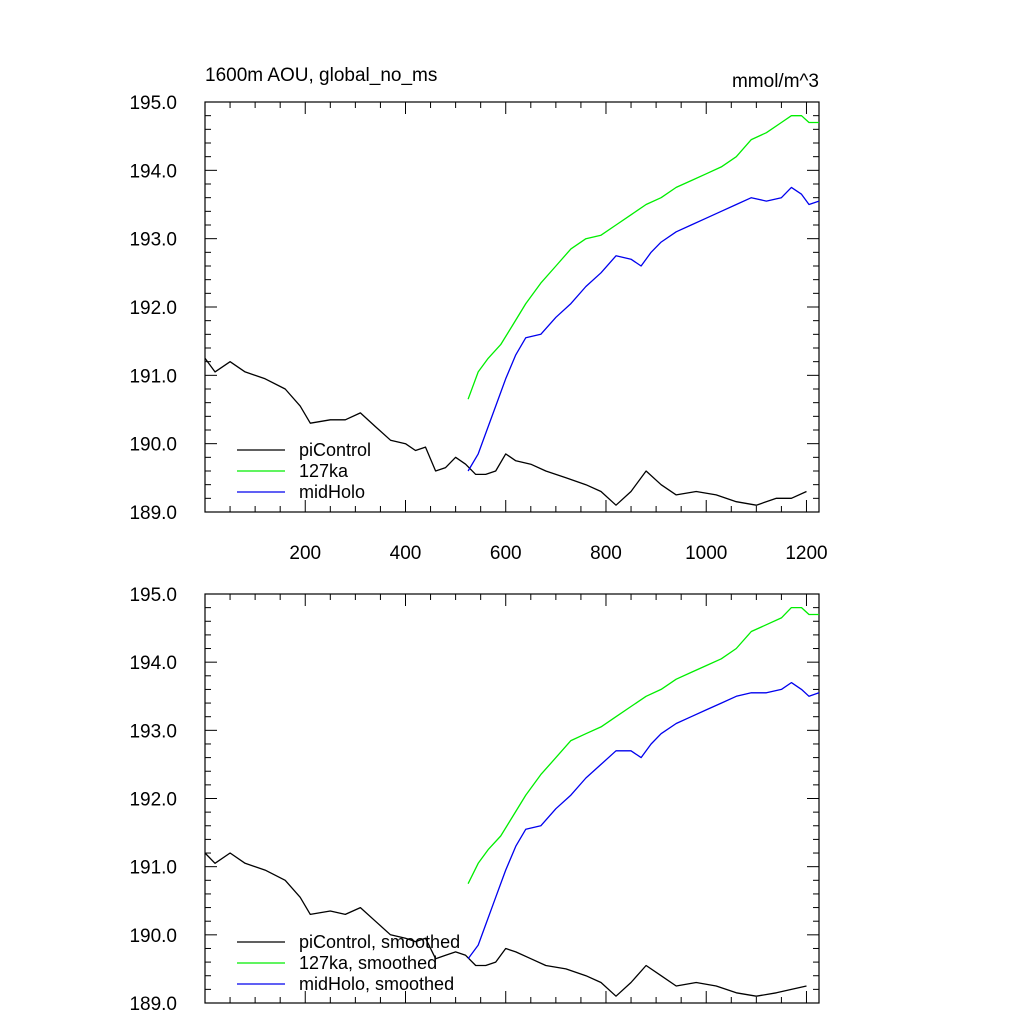  Describe the element at coordinates (643, 745) in the screenshot. I see `series-line-127ka-smoothed` at that location.